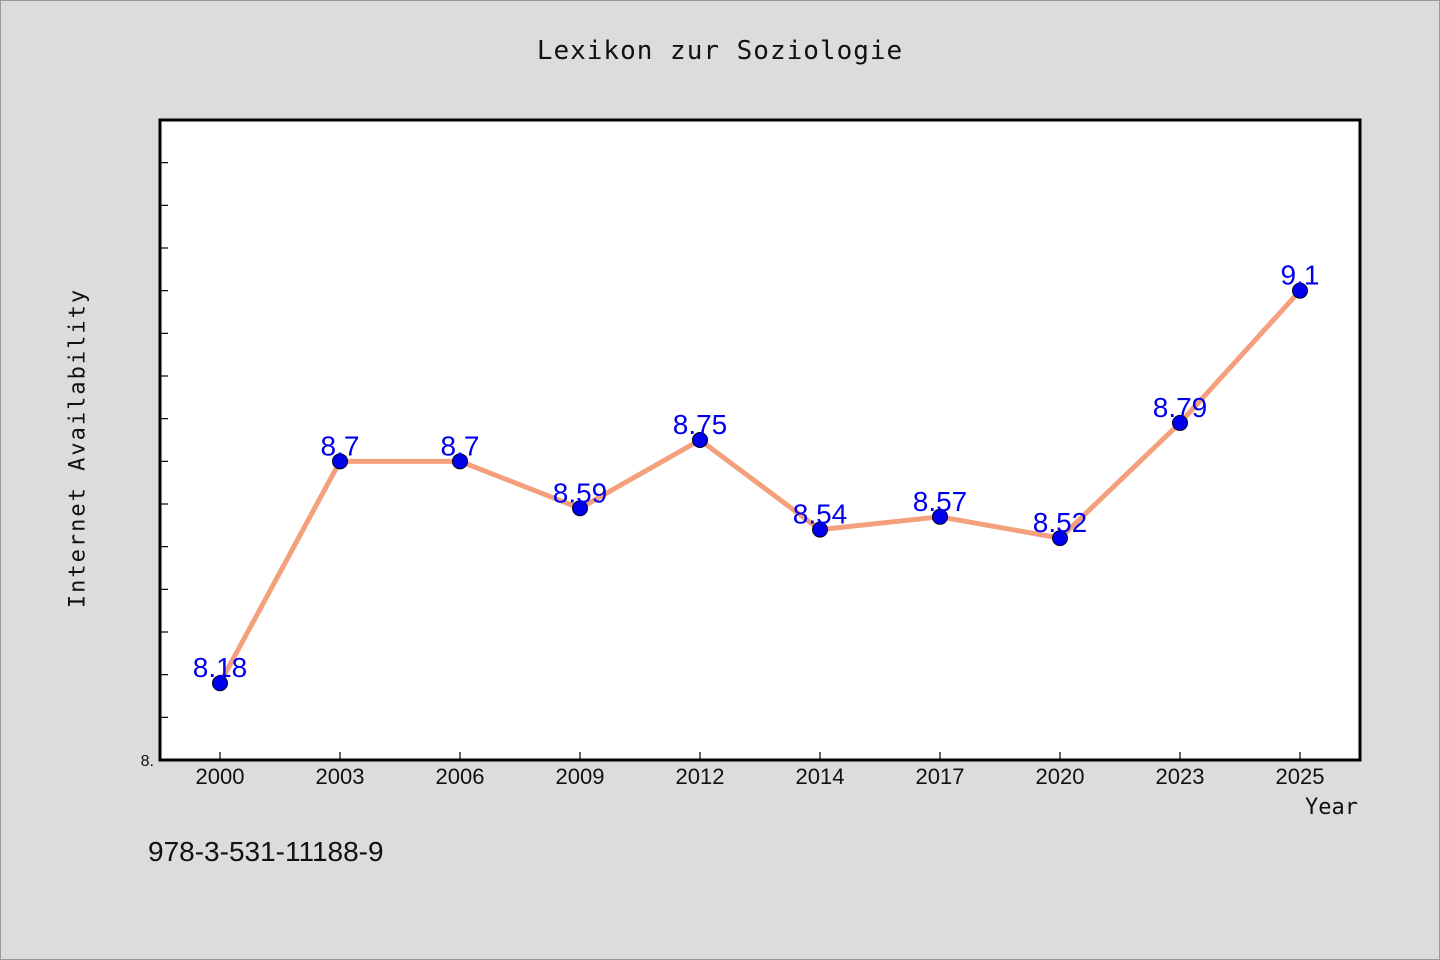 This screenshot has height=960, width=1440. Describe the element at coordinates (147, 761) in the screenshot. I see `y-tick-label: 8.` at that location.